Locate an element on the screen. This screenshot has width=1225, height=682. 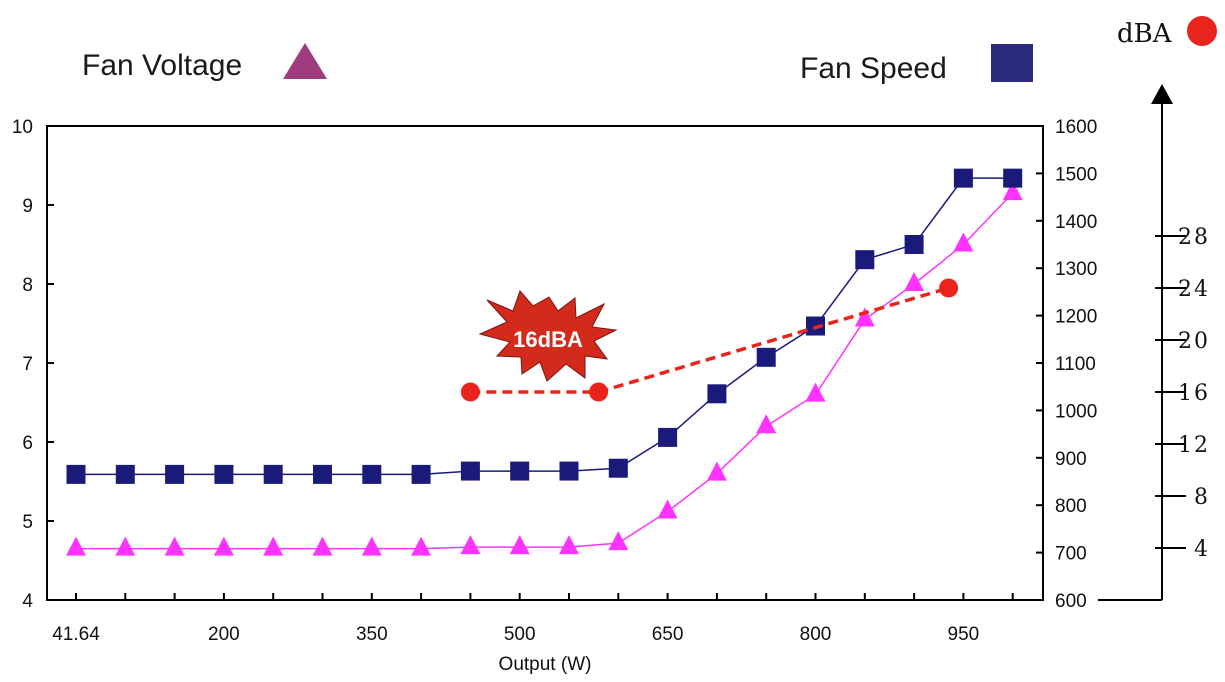
right-axis-tick-label: 1500 is located at coordinates (1076, 174).